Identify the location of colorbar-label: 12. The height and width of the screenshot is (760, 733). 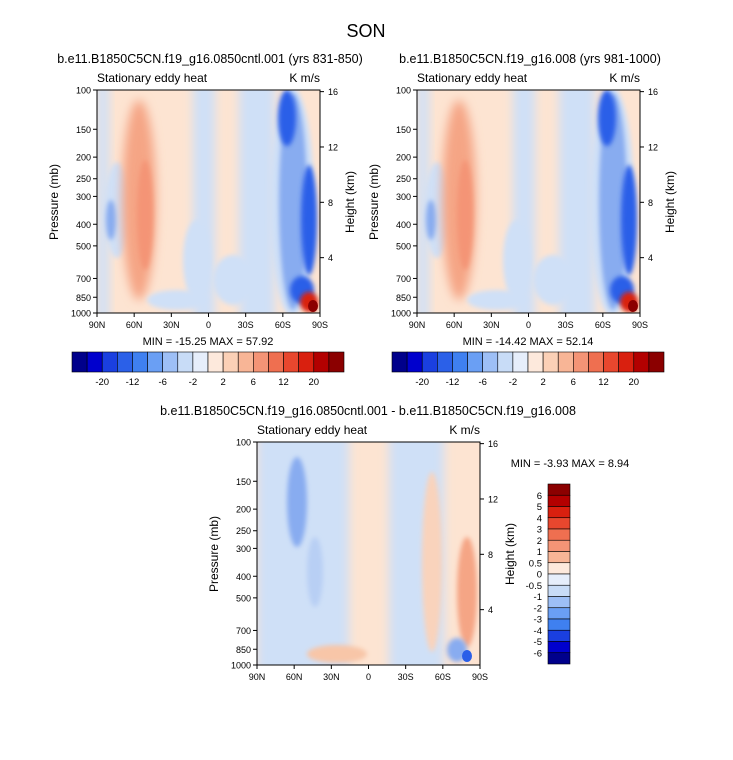
(283, 382).